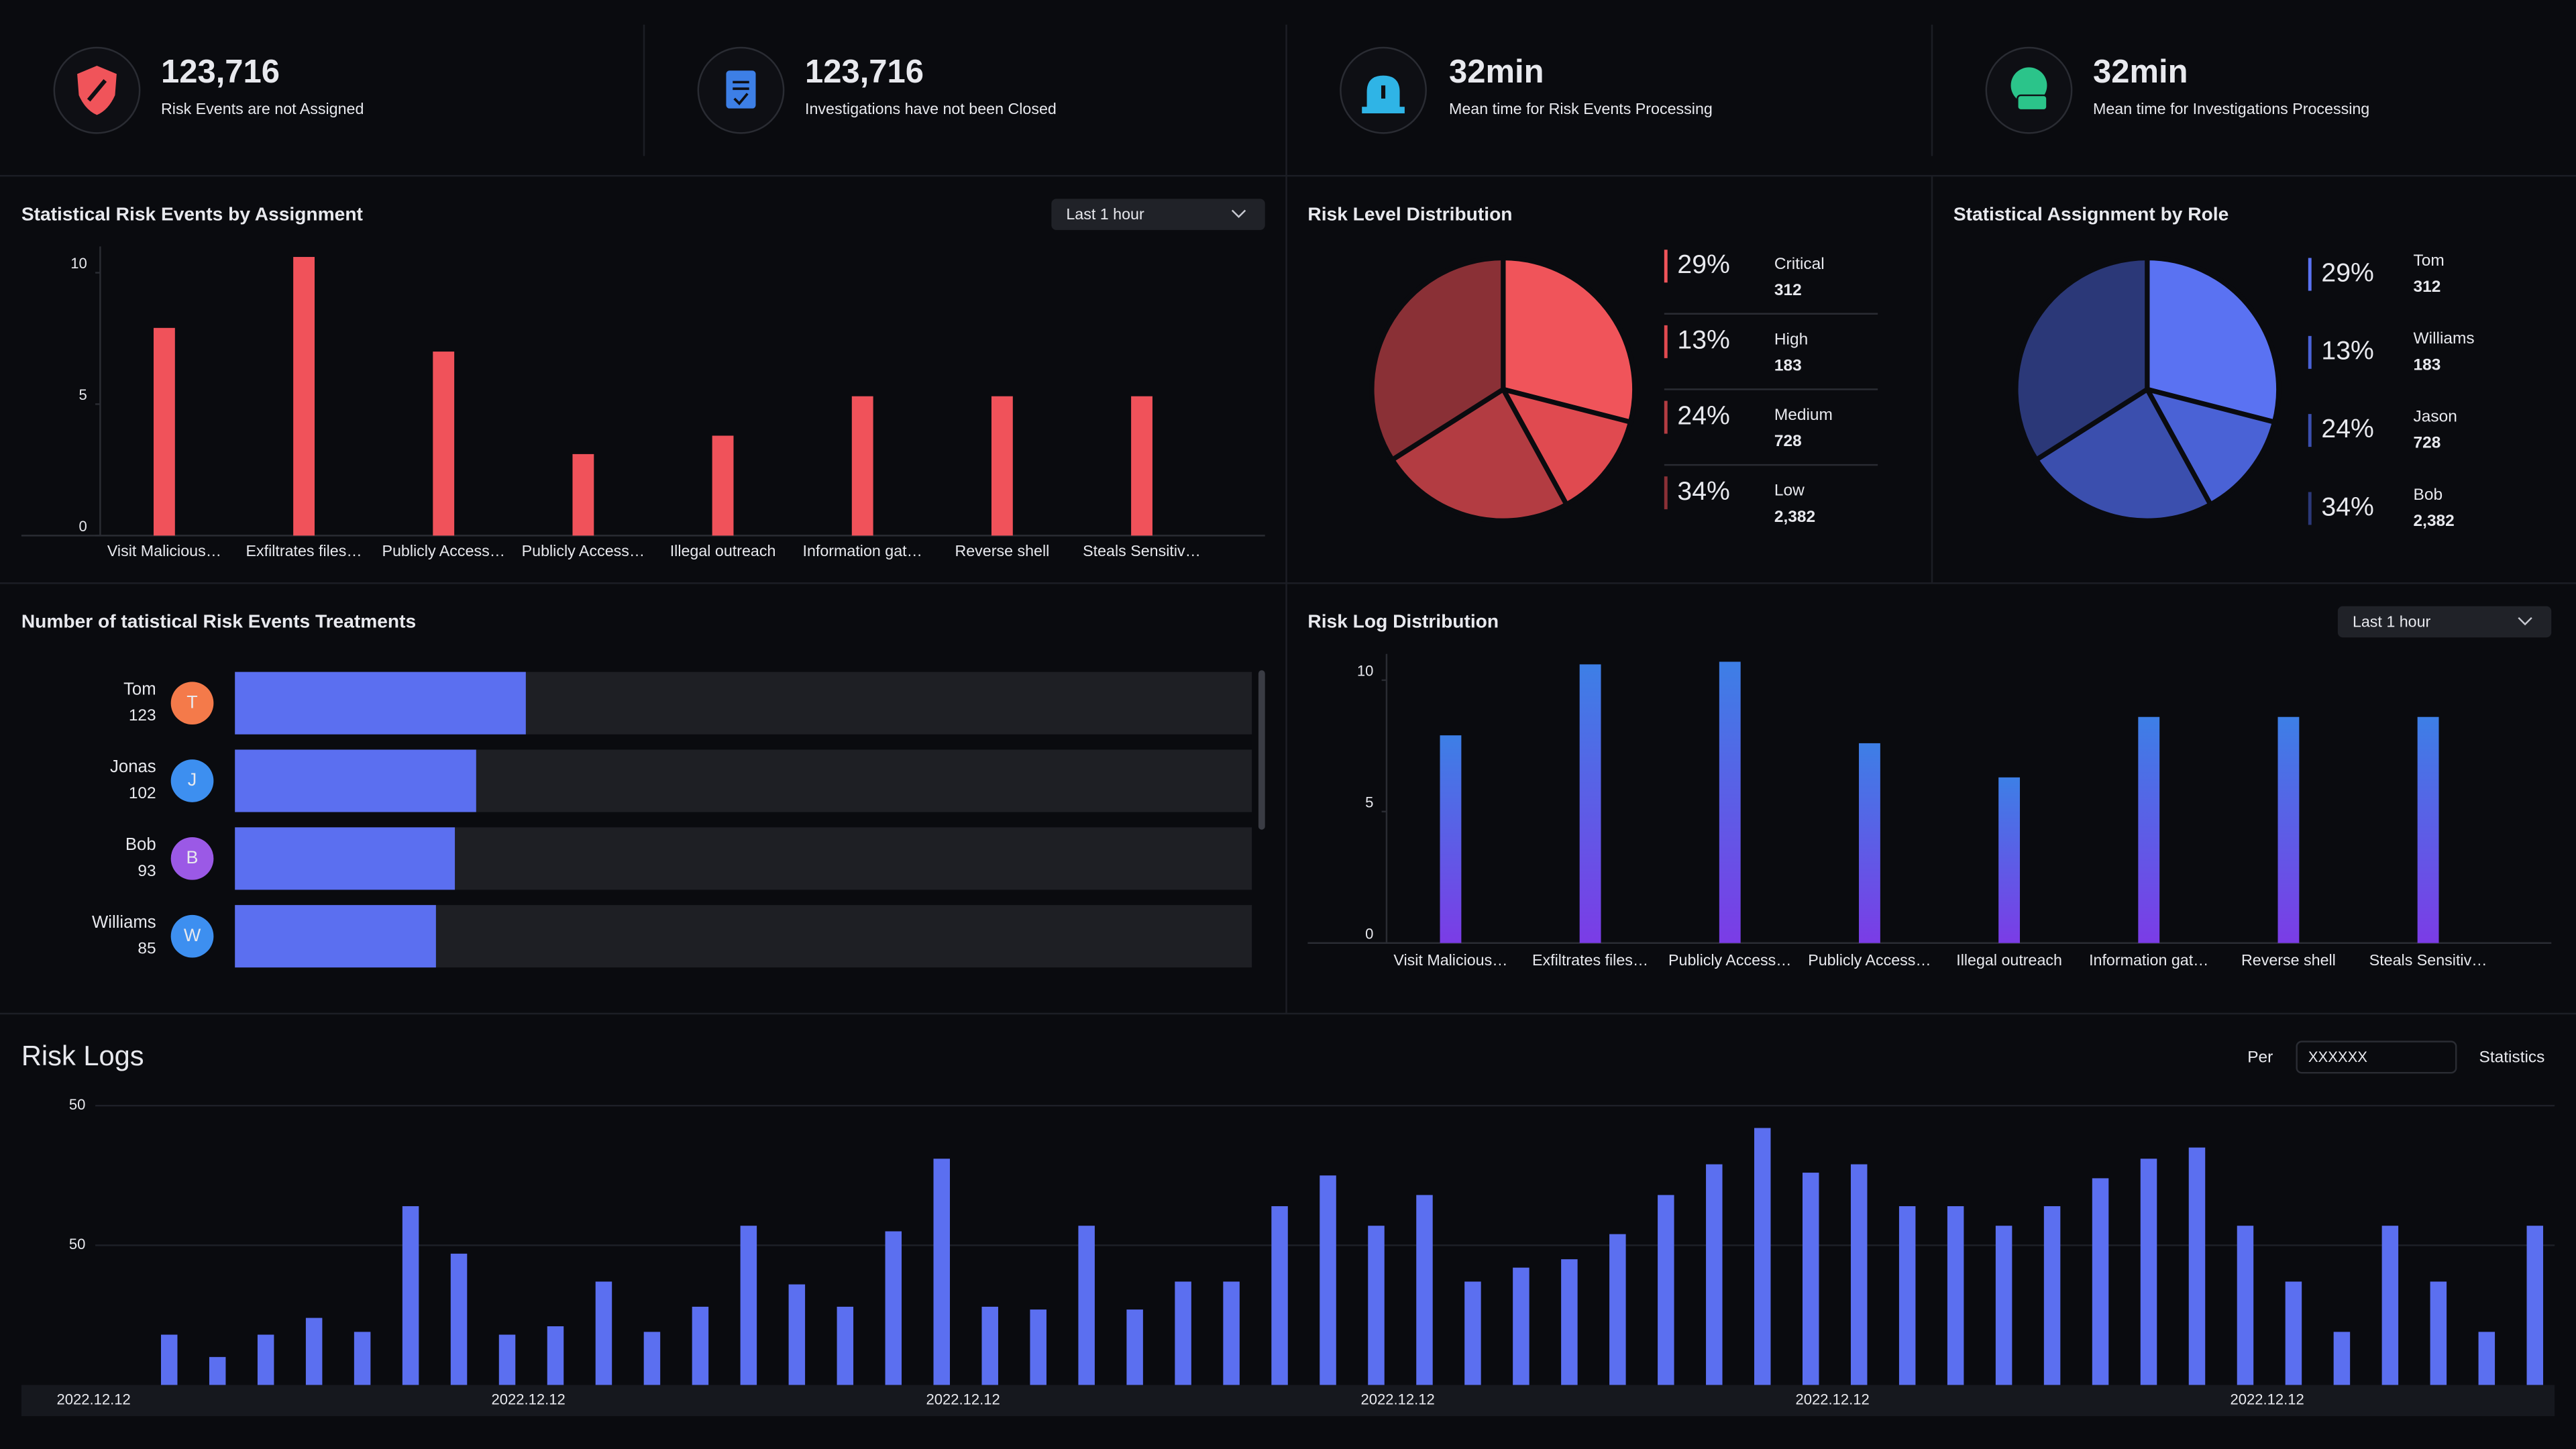 Image resolution: width=2576 pixels, height=1449 pixels. What do you see at coordinates (1799, 264) in the screenshot?
I see `legend-name: Critical` at bounding box center [1799, 264].